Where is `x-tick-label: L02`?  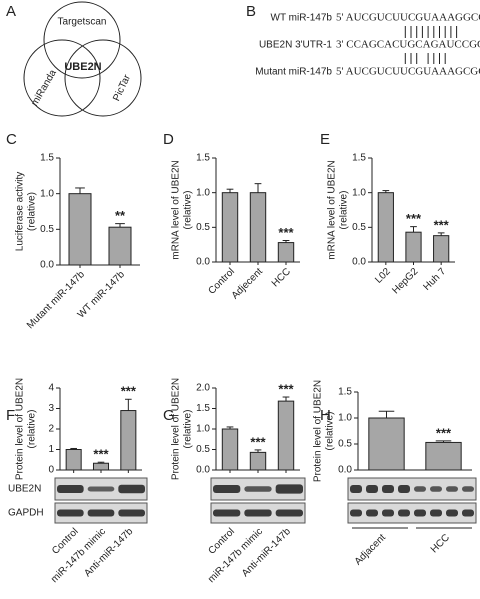
x-tick-label: L02 is located at coordinates (383, 276).